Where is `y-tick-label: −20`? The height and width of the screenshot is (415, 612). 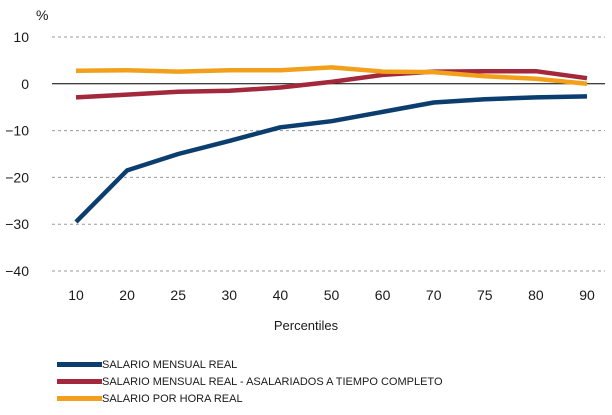
y-tick-label: −20 is located at coordinates (17, 177).